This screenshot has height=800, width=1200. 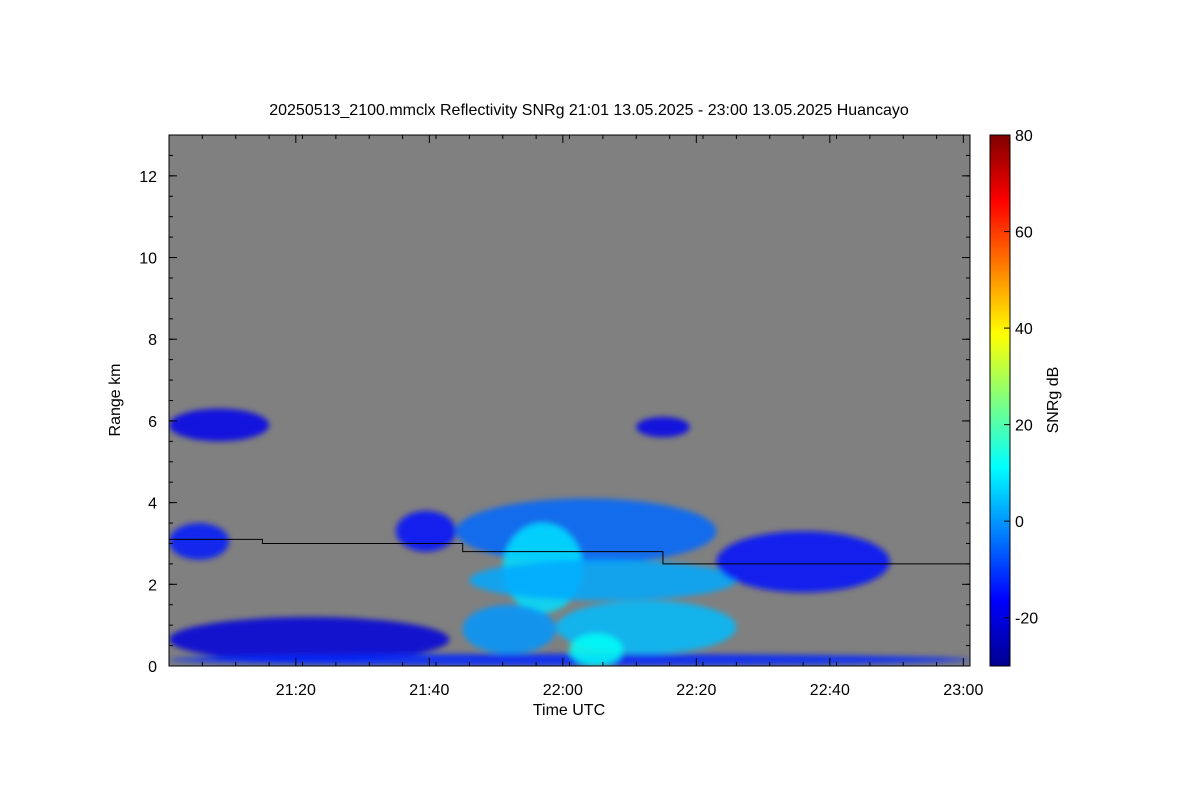 What do you see at coordinates (1024, 426) in the screenshot?
I see `colorbar-tick-label: 20` at bounding box center [1024, 426].